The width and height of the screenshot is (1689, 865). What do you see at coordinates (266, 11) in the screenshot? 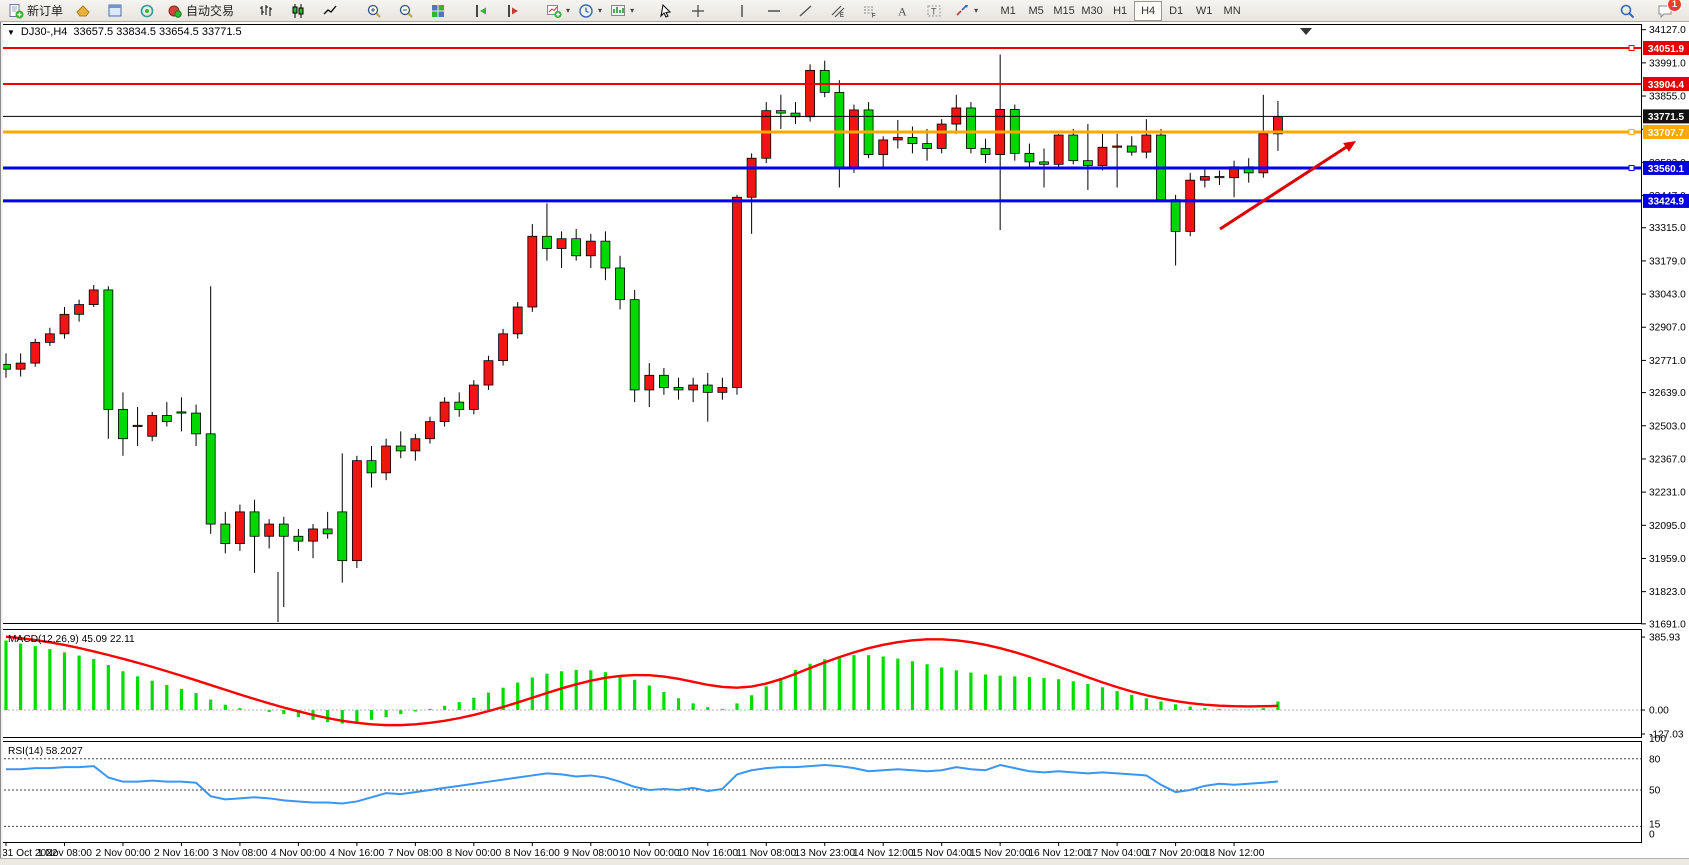
I see `bar-chart-button` at bounding box center [266, 11].